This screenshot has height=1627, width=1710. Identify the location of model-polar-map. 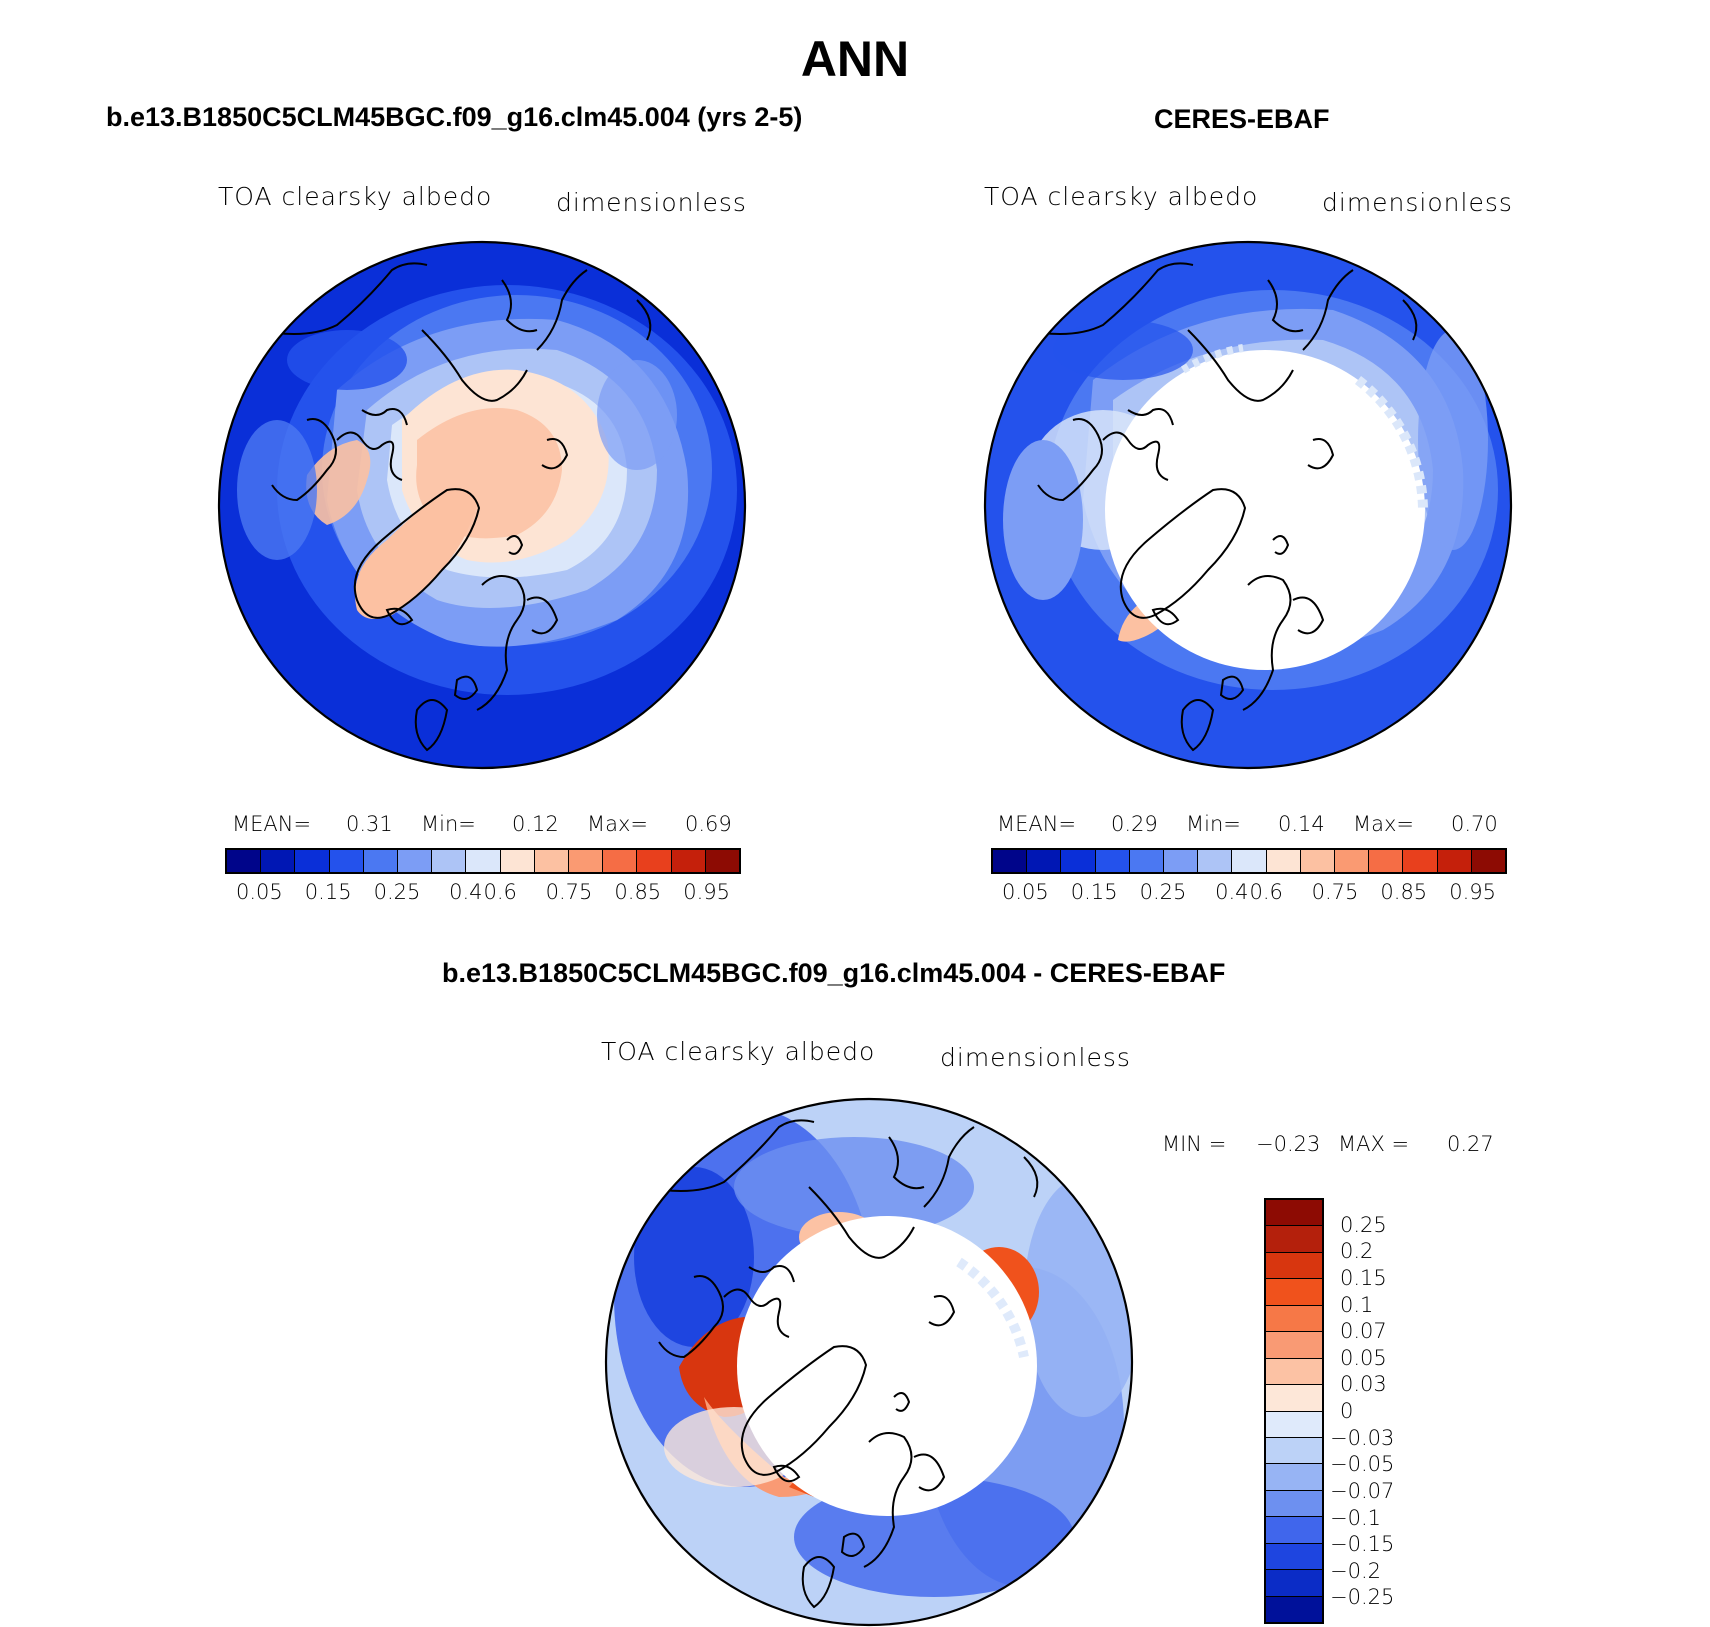
(482, 505).